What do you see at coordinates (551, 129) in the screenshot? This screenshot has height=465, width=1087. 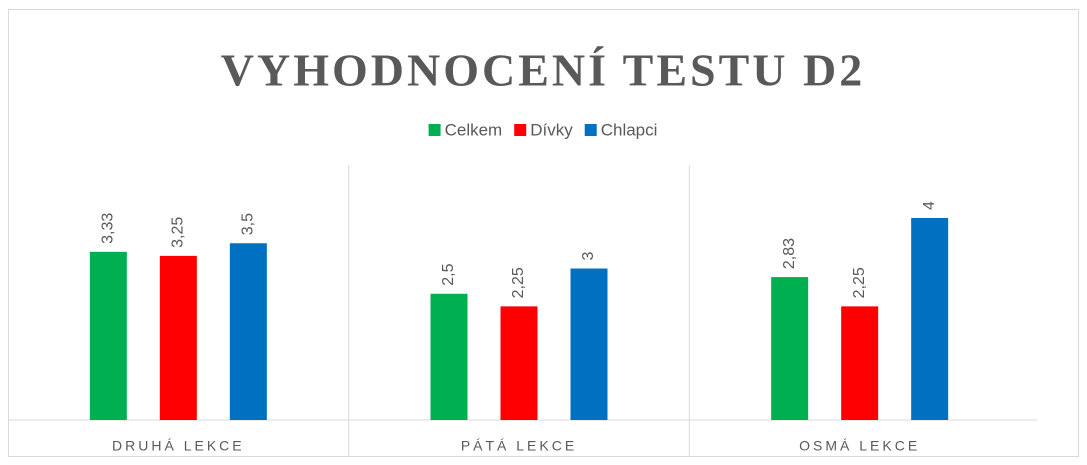 I see `legend-label: Dívky` at bounding box center [551, 129].